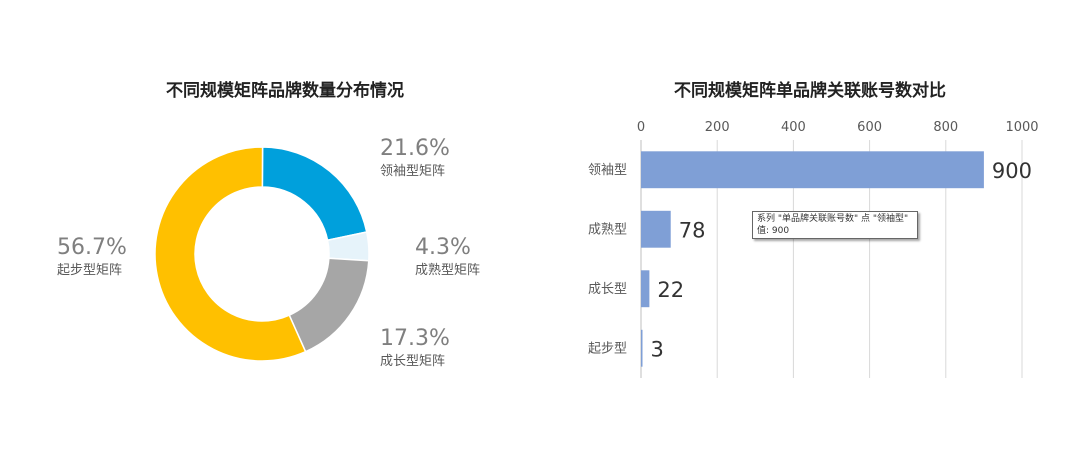 The width and height of the screenshot is (1080, 465). Describe the element at coordinates (92, 247) in the screenshot. I see `donut-percent-label-3: 56.7%` at that location.